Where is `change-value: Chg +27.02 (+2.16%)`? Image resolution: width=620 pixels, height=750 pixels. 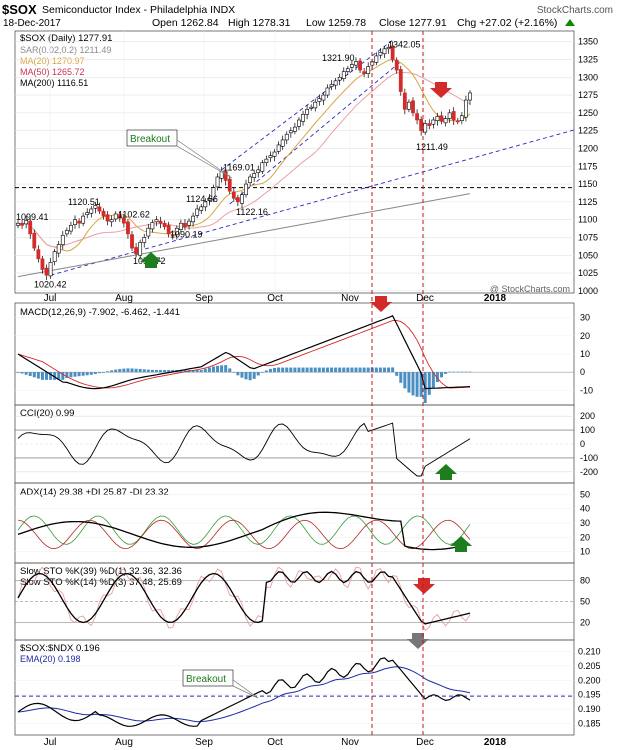
change-value: Chg +27.02 (+2.16%) is located at coordinates (507, 23).